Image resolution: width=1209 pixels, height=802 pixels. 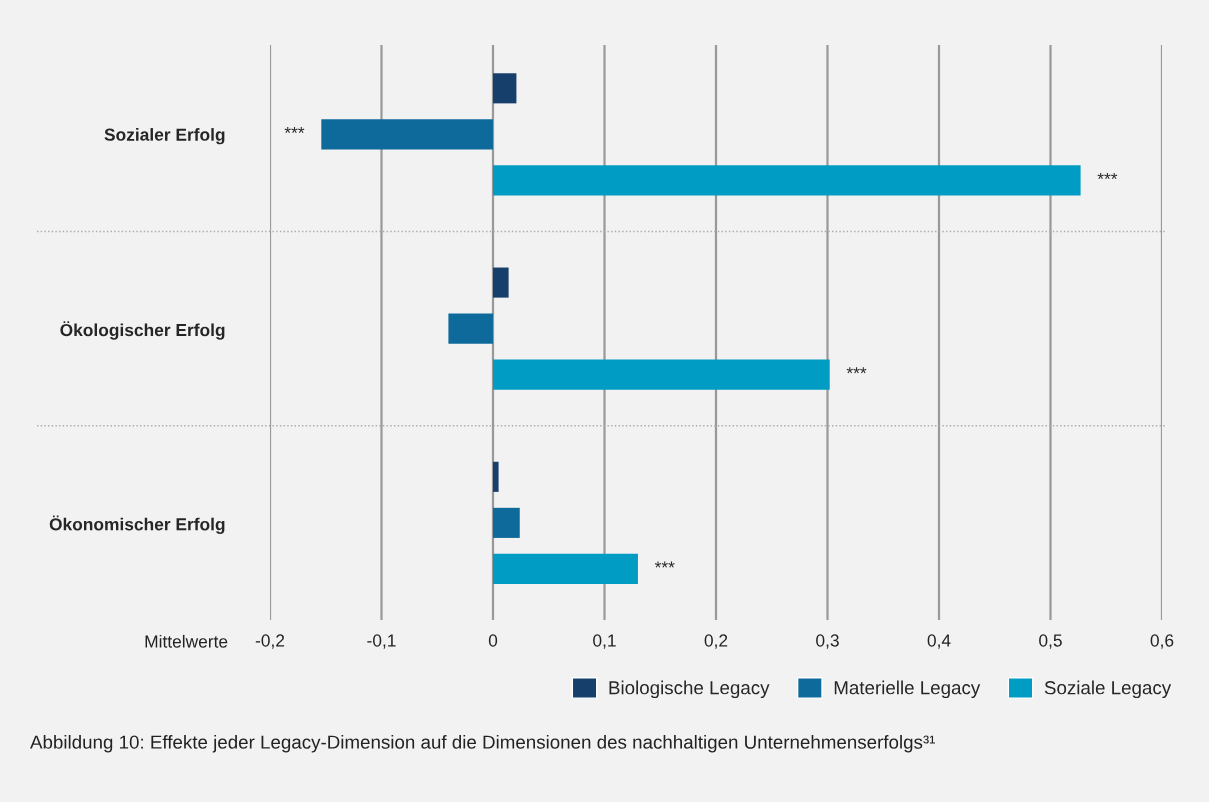 I want to click on x-tick-label: 0,3, so click(x=827, y=641).